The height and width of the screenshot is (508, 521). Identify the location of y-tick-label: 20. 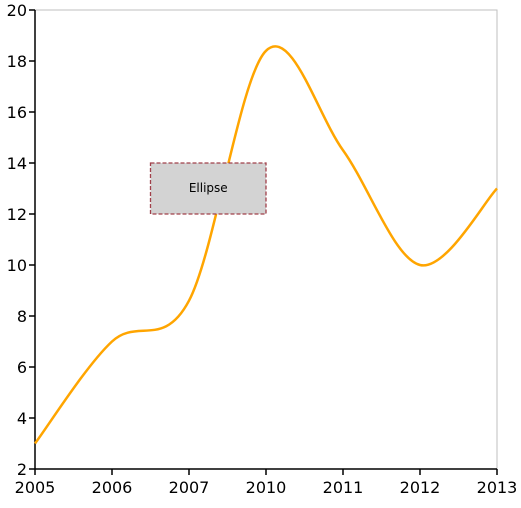
(17, 10).